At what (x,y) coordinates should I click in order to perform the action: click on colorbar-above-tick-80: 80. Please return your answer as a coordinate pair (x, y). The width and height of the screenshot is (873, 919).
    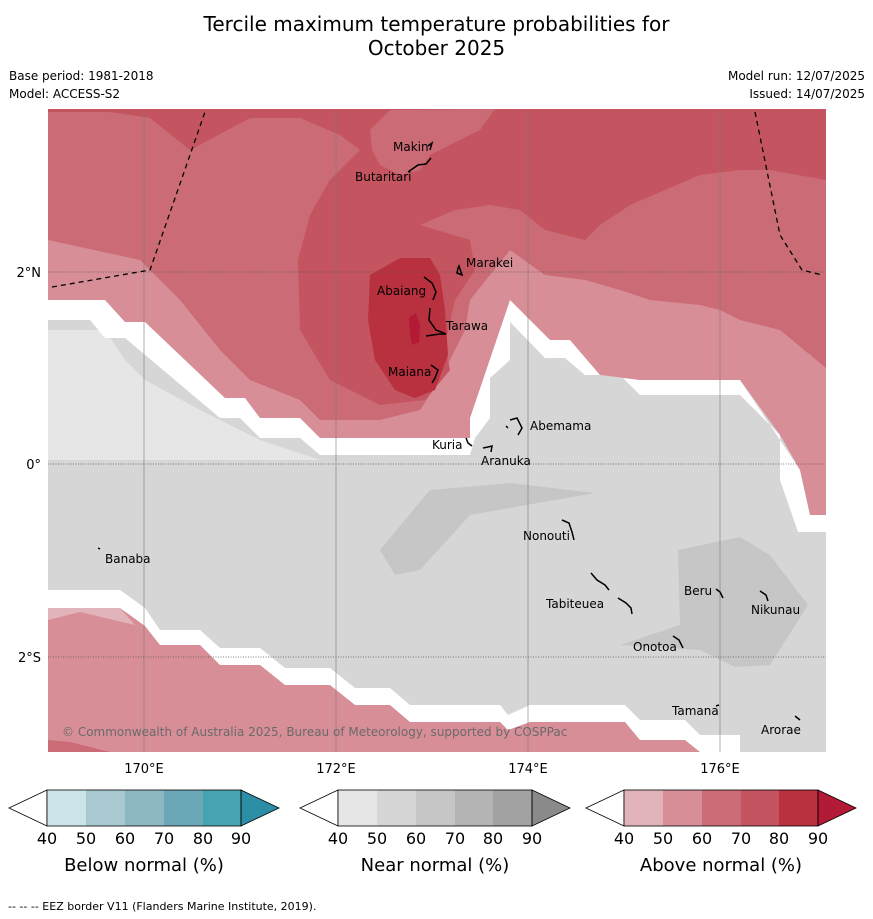
    Looking at the image, I should click on (779, 838).